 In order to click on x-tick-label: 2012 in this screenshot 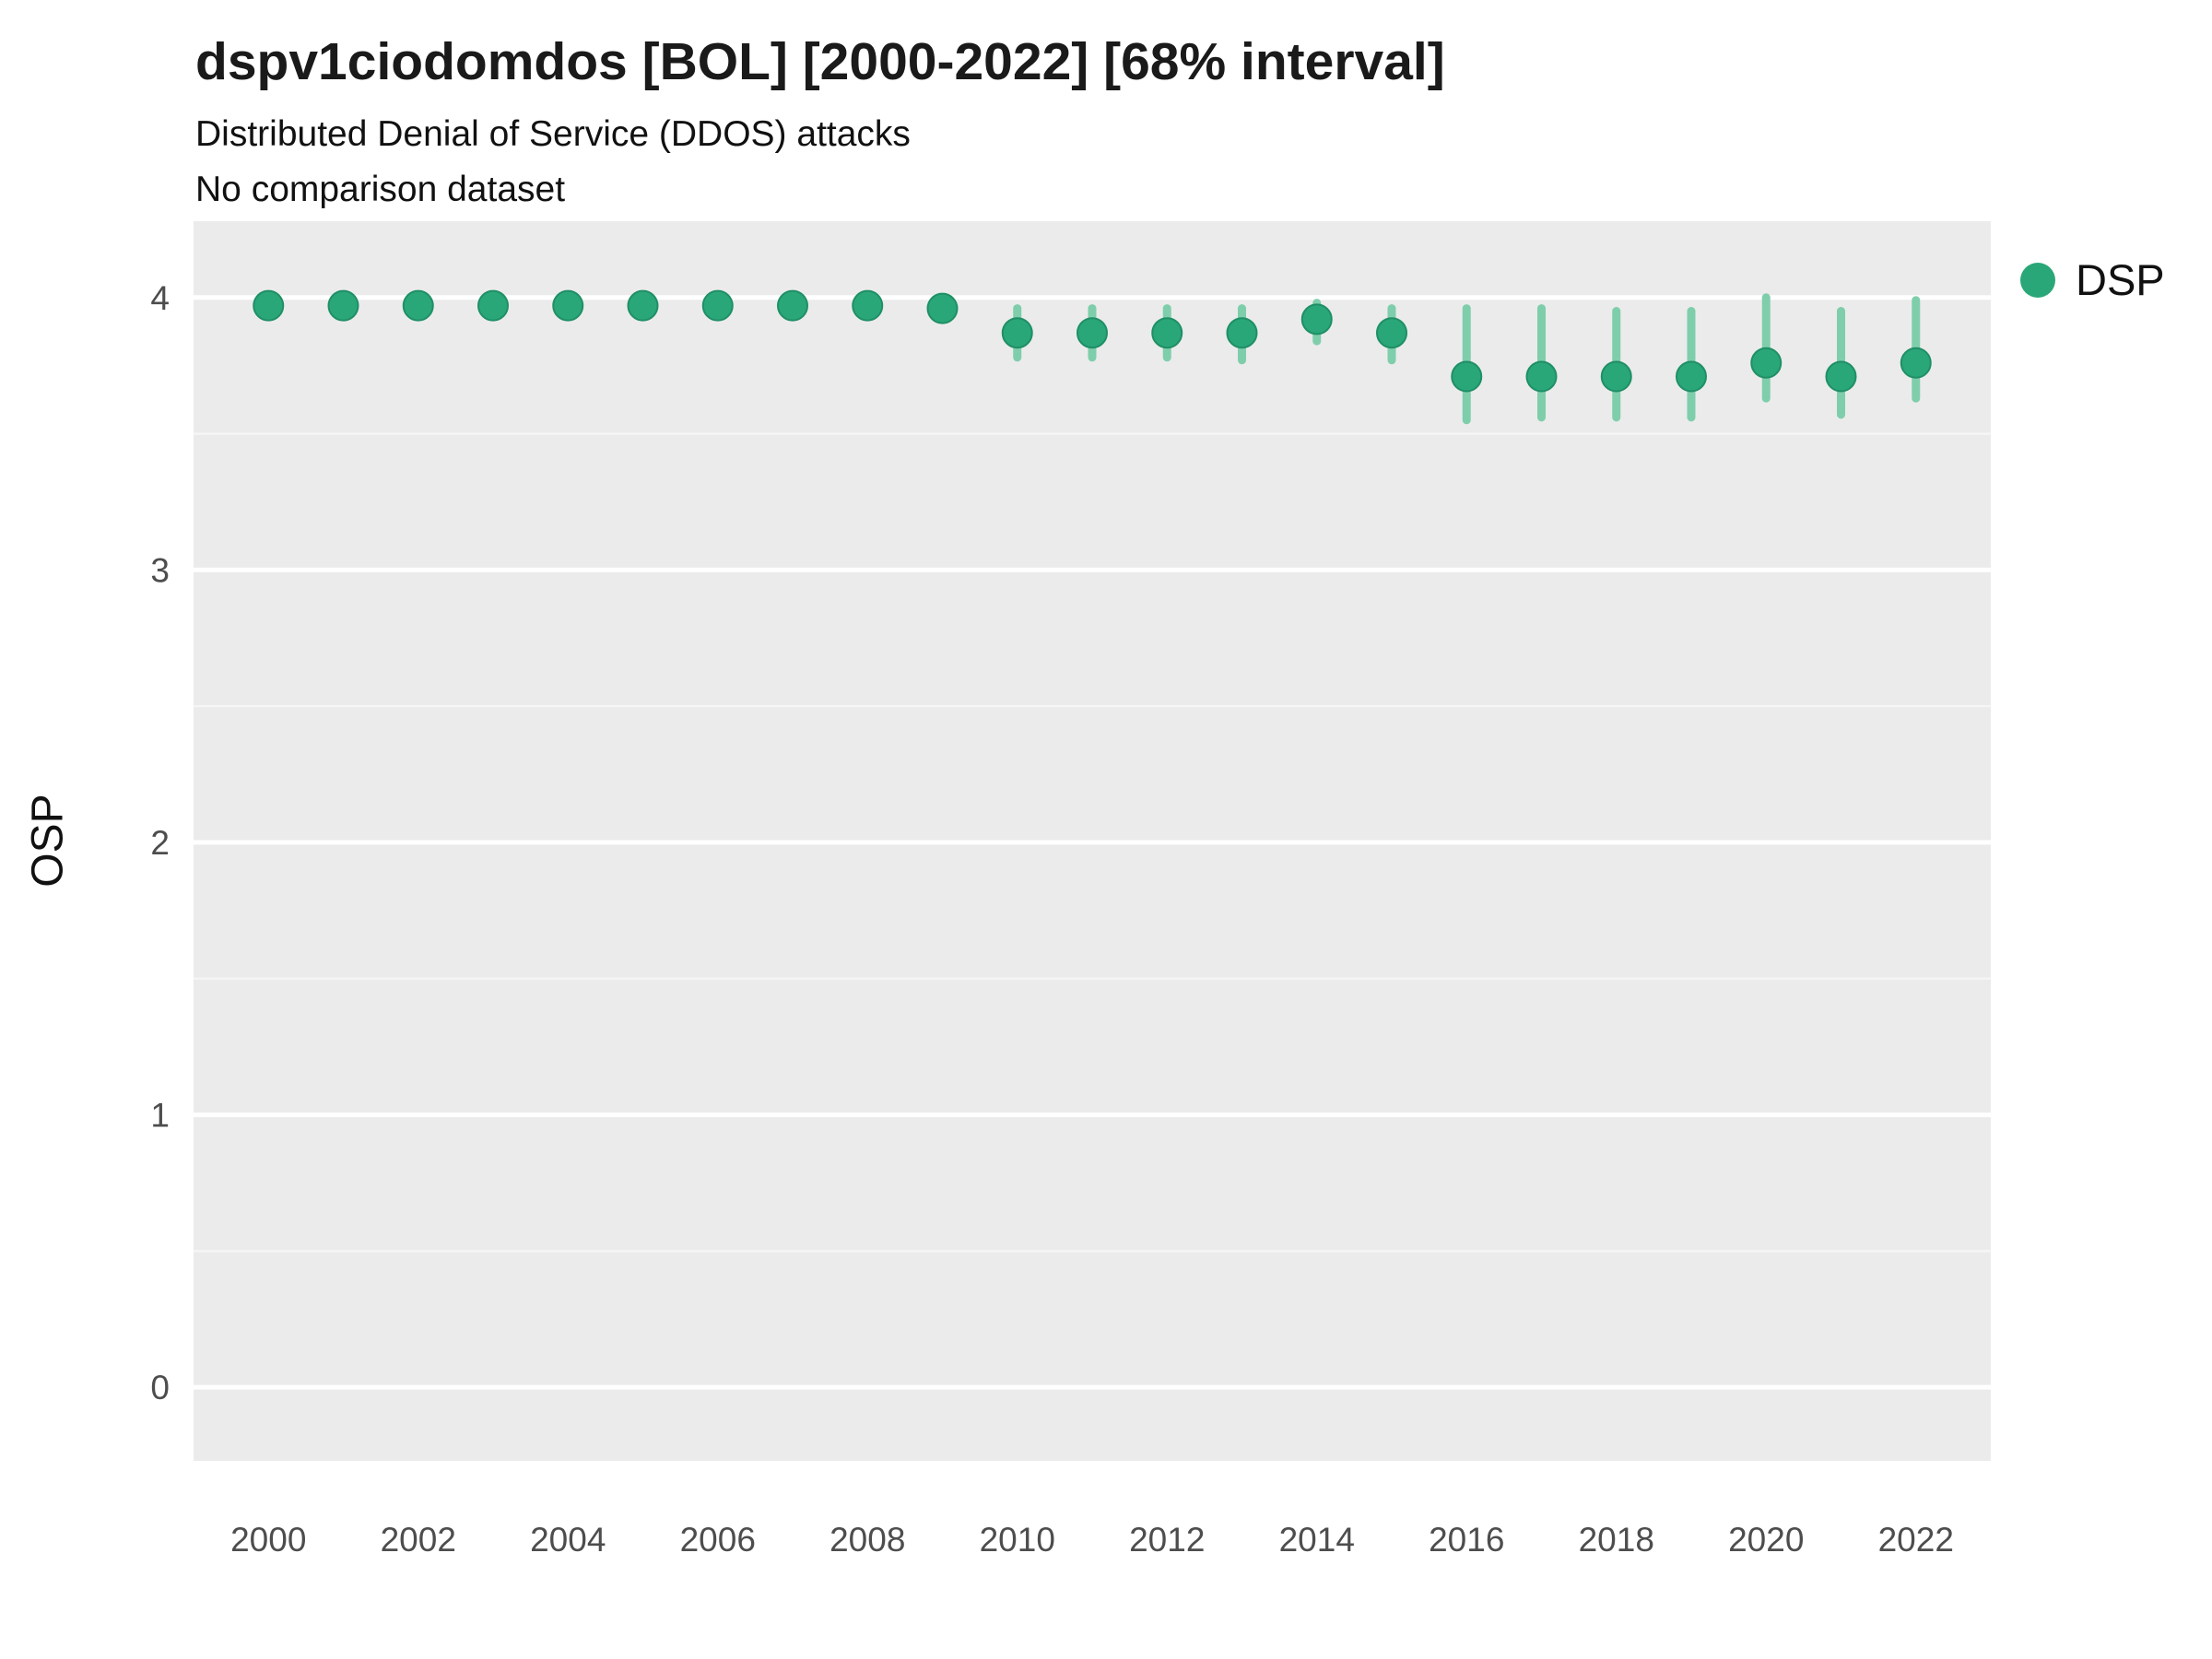, I will do `click(1167, 1540)`.